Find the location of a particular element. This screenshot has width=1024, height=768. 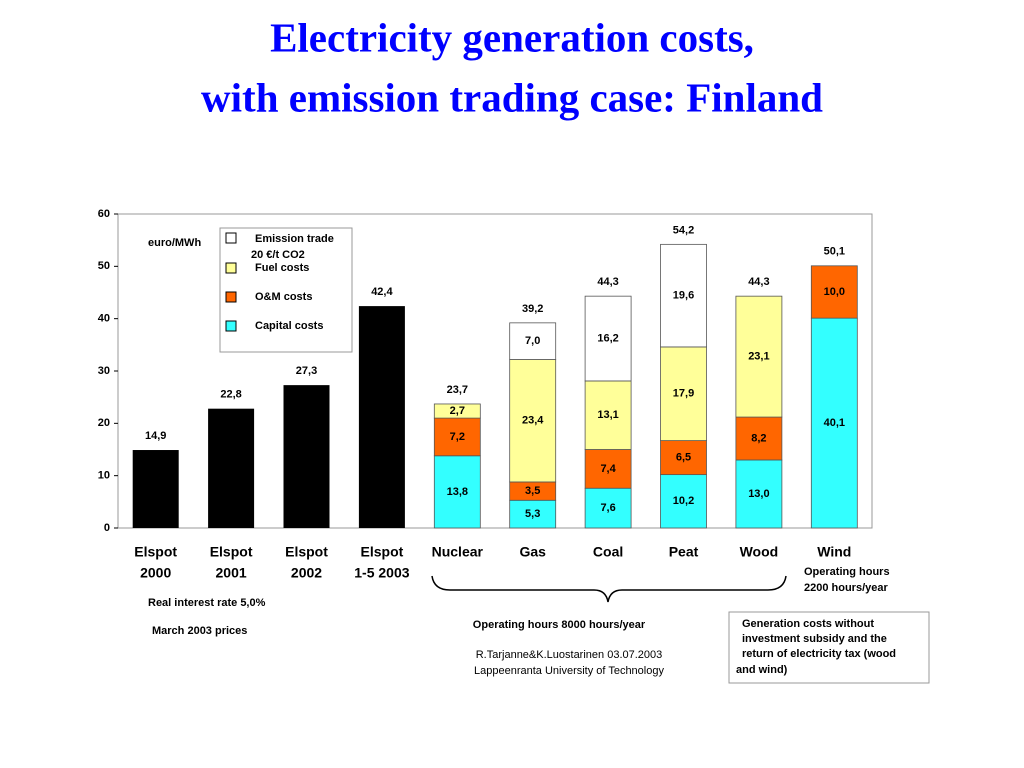

y-tick-label: 40 is located at coordinates (104, 319).